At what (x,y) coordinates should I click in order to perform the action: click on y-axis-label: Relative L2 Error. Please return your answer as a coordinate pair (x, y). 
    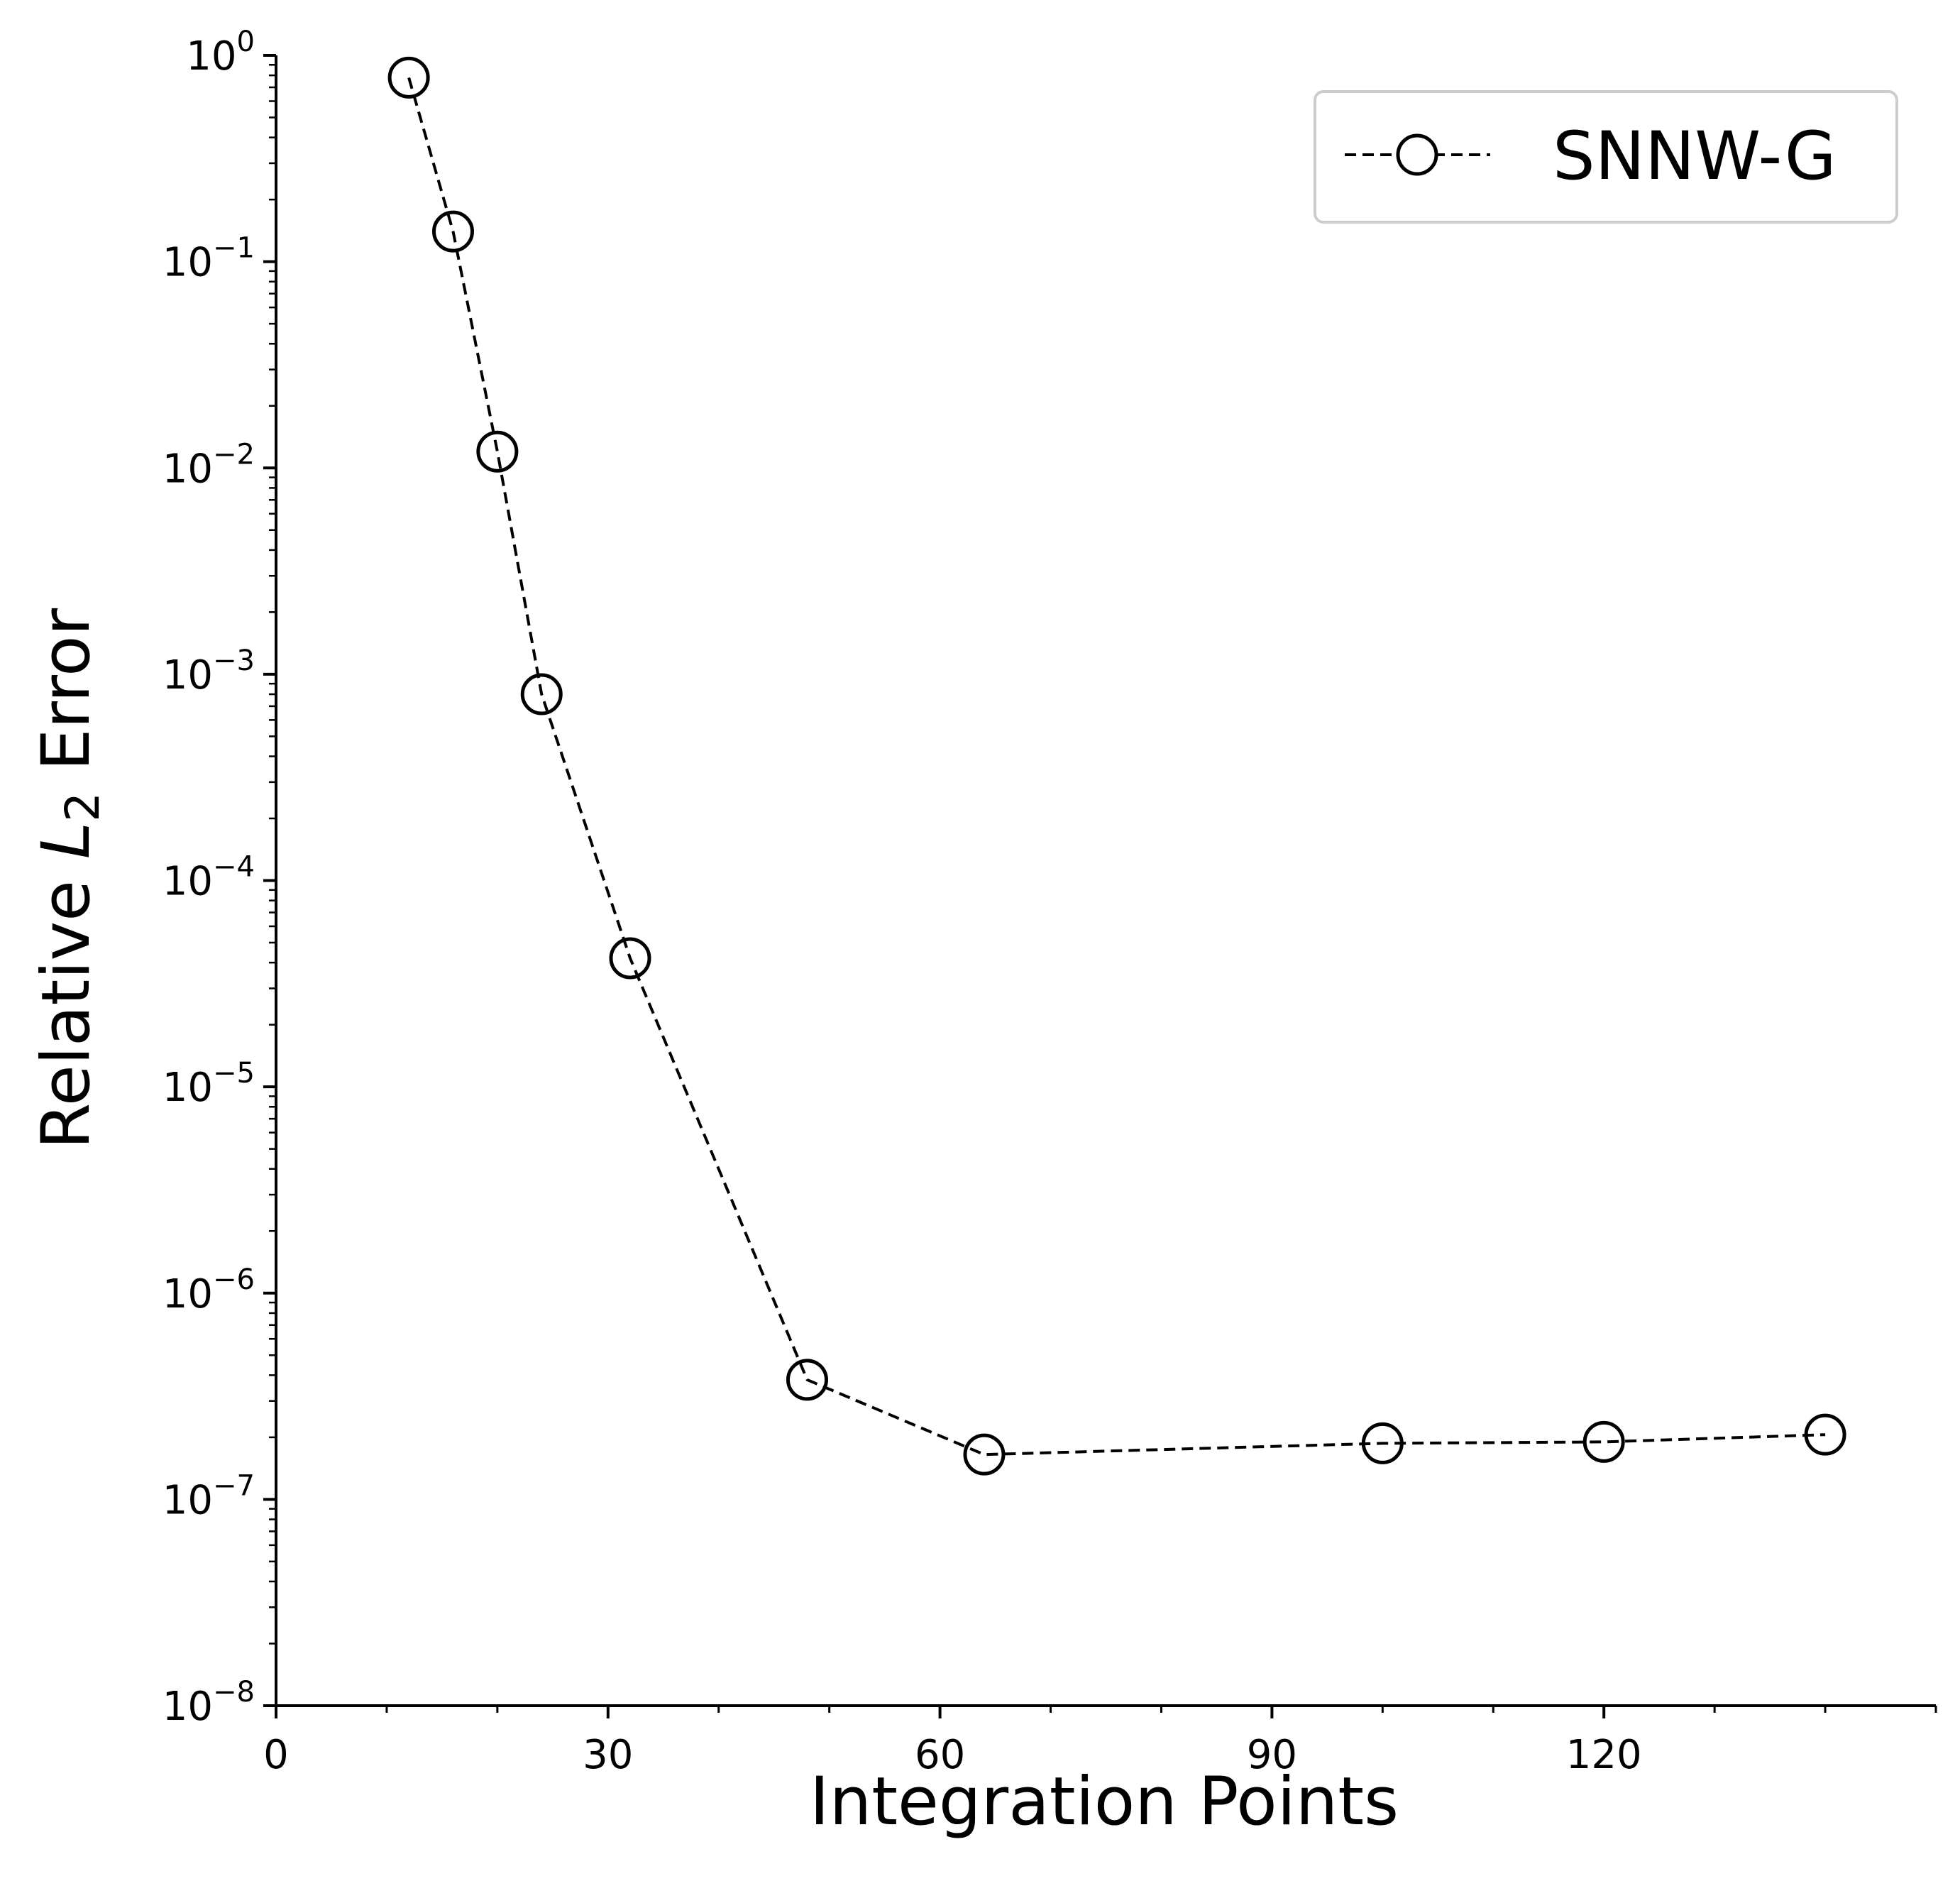
    Looking at the image, I should click on (69, 878).